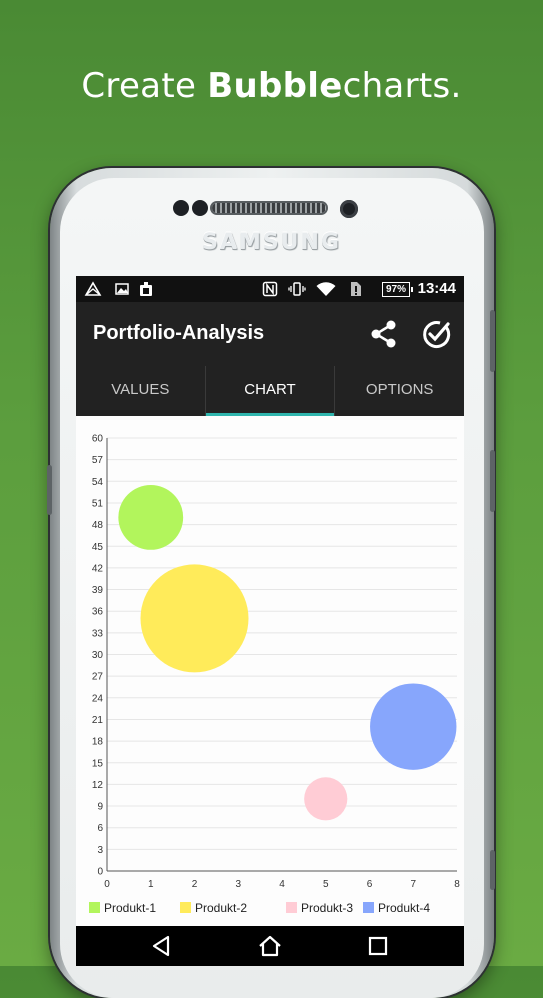 This screenshot has width=543, height=998. Describe the element at coordinates (98, 720) in the screenshot. I see `y-tick-label: 21` at that location.